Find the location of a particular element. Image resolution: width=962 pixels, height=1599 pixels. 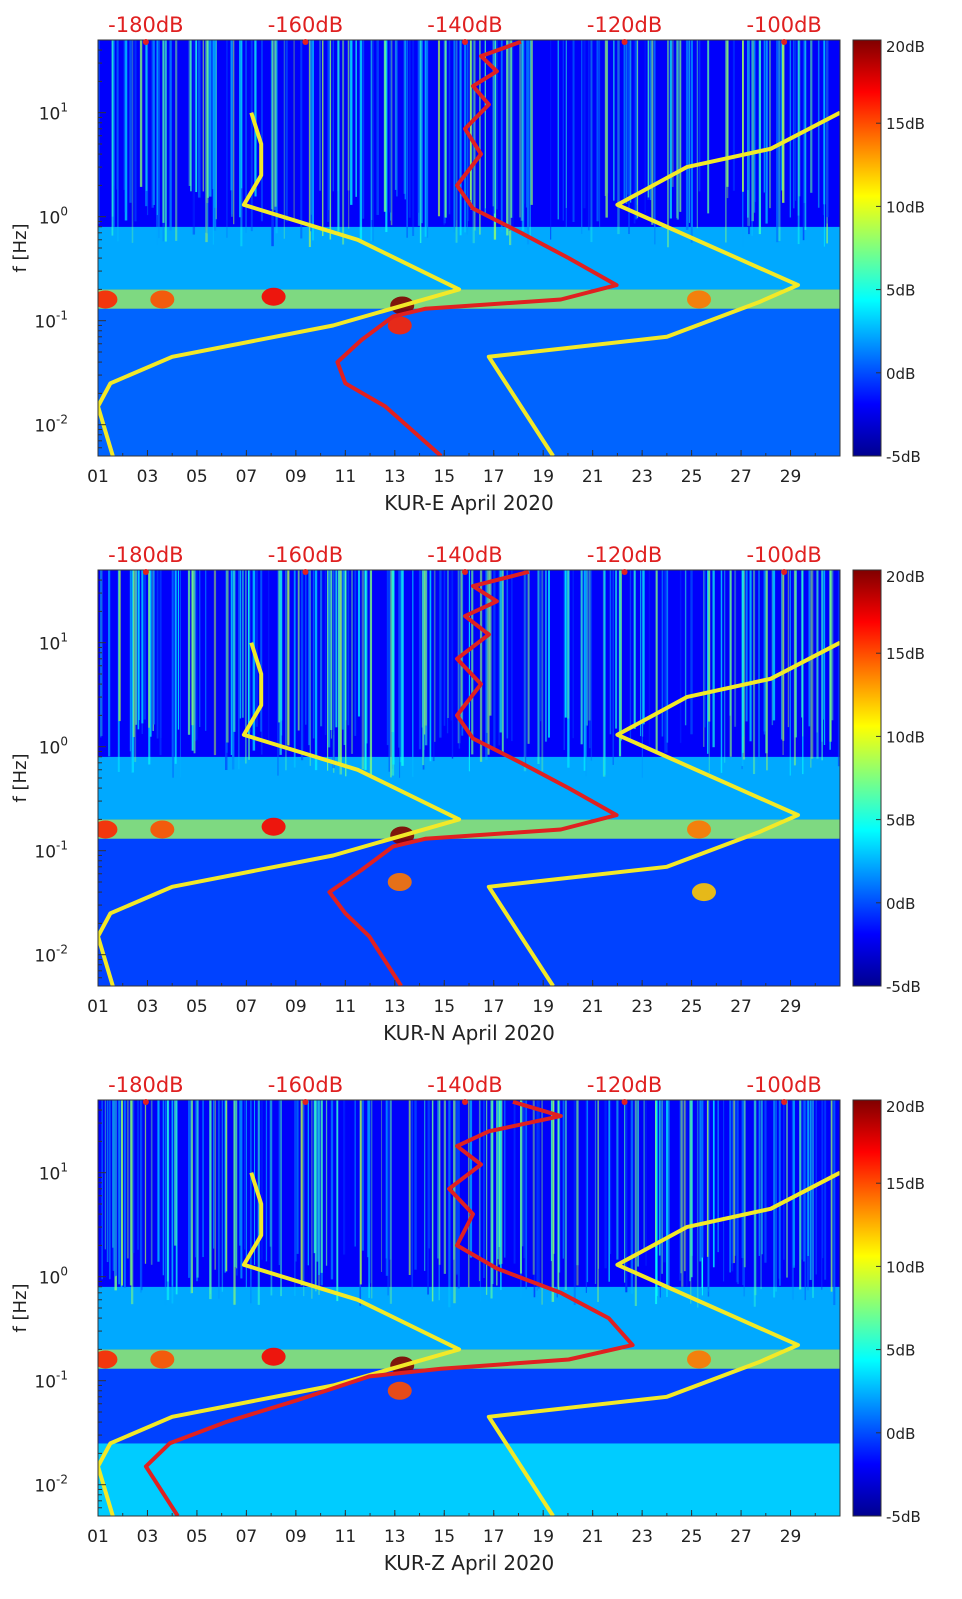

y-tick-exponent: -2 is located at coordinates (62, 420).